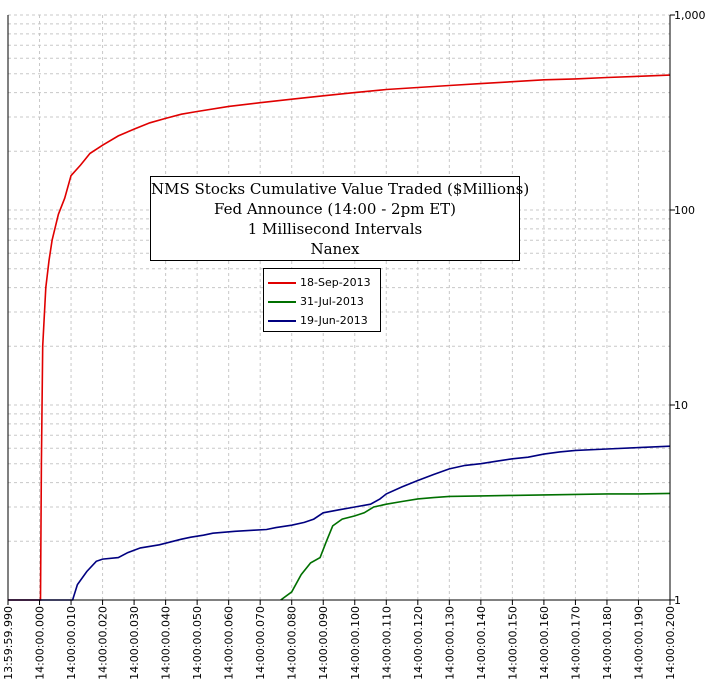  I want to click on y-tick-label: 1, so click(677, 600).